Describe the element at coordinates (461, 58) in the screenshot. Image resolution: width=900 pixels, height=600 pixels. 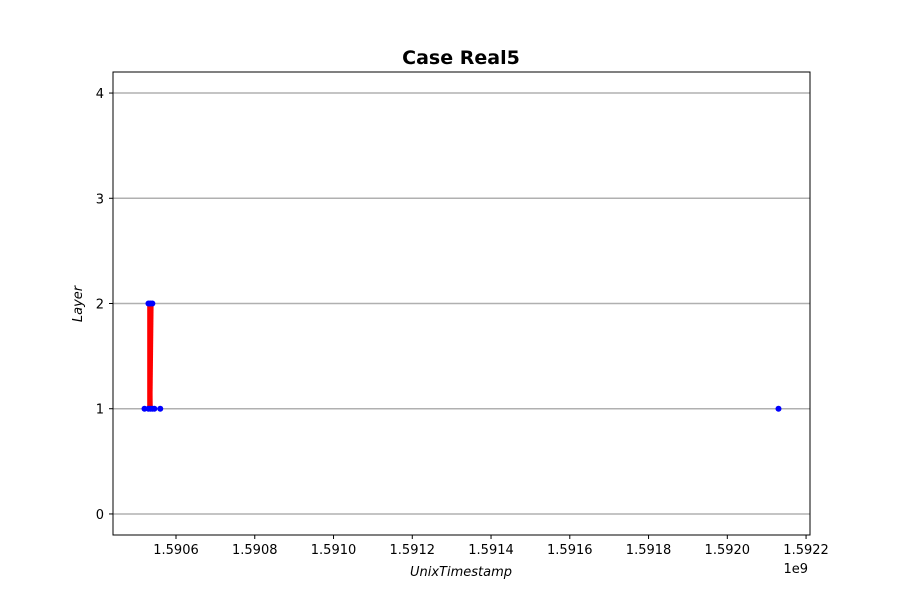
I see `chart-title: Case Real5` at that location.